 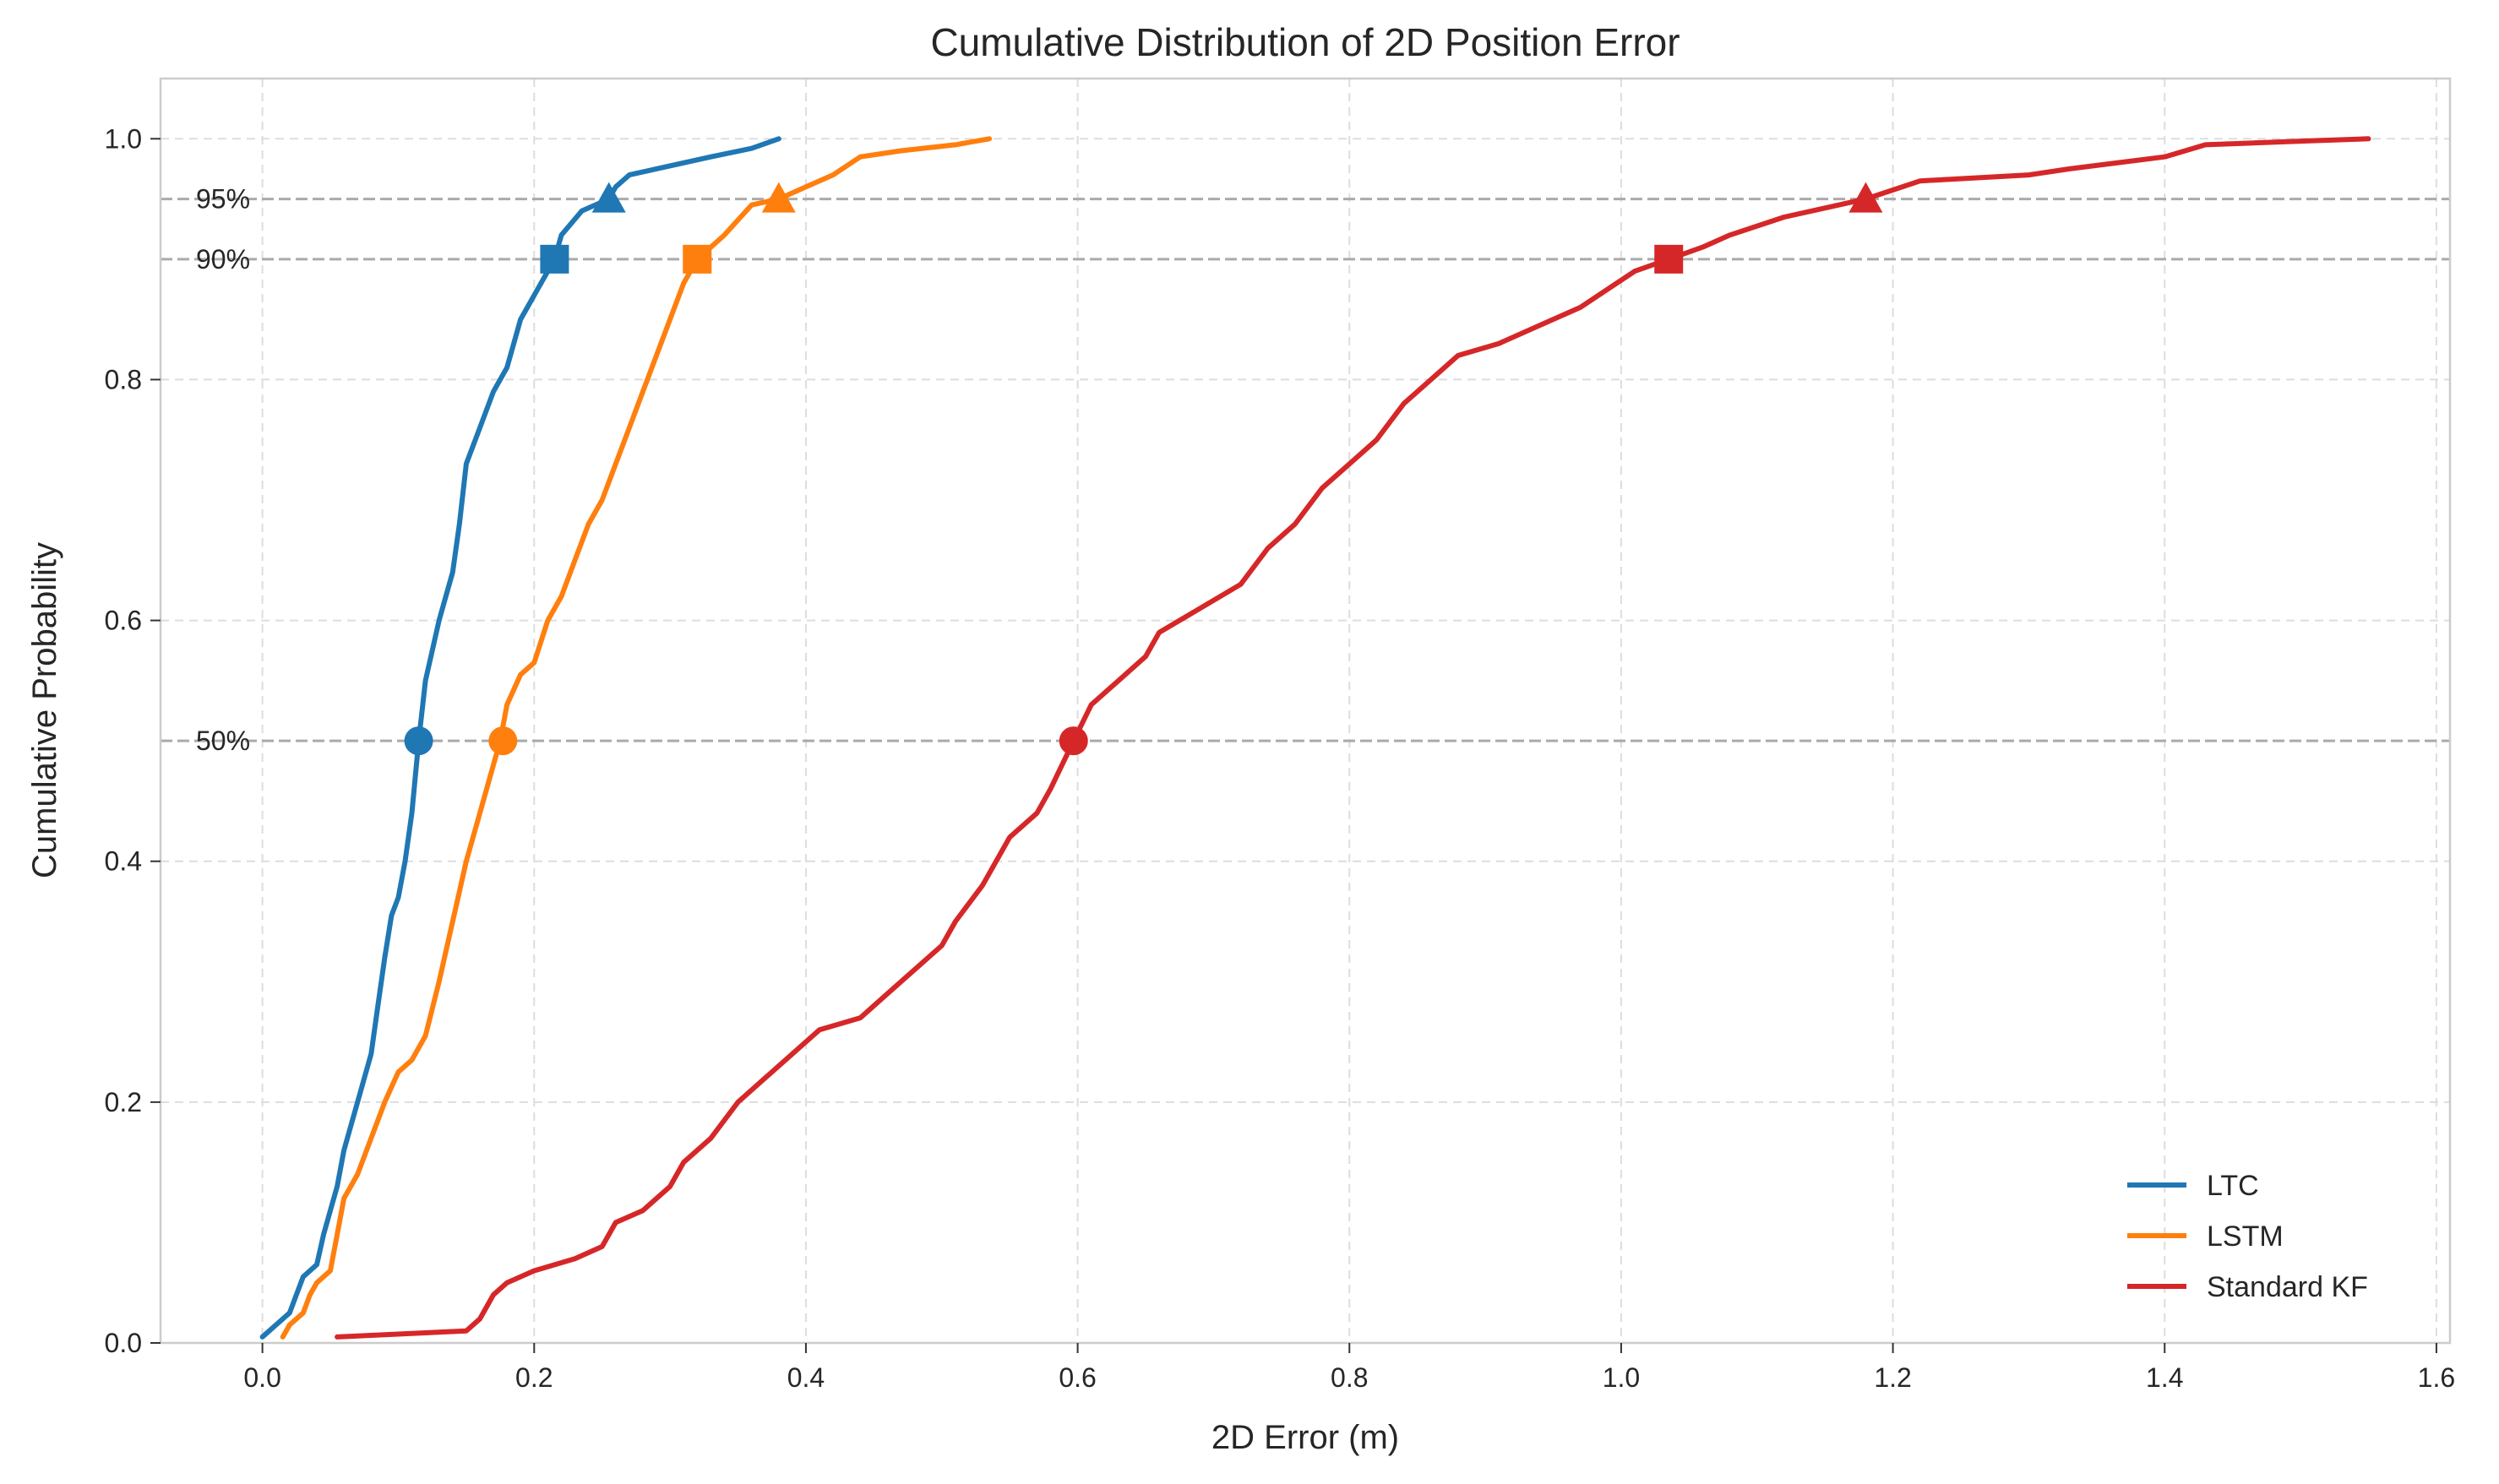 I want to click on x-tick-label: 0.2, so click(x=534, y=1377).